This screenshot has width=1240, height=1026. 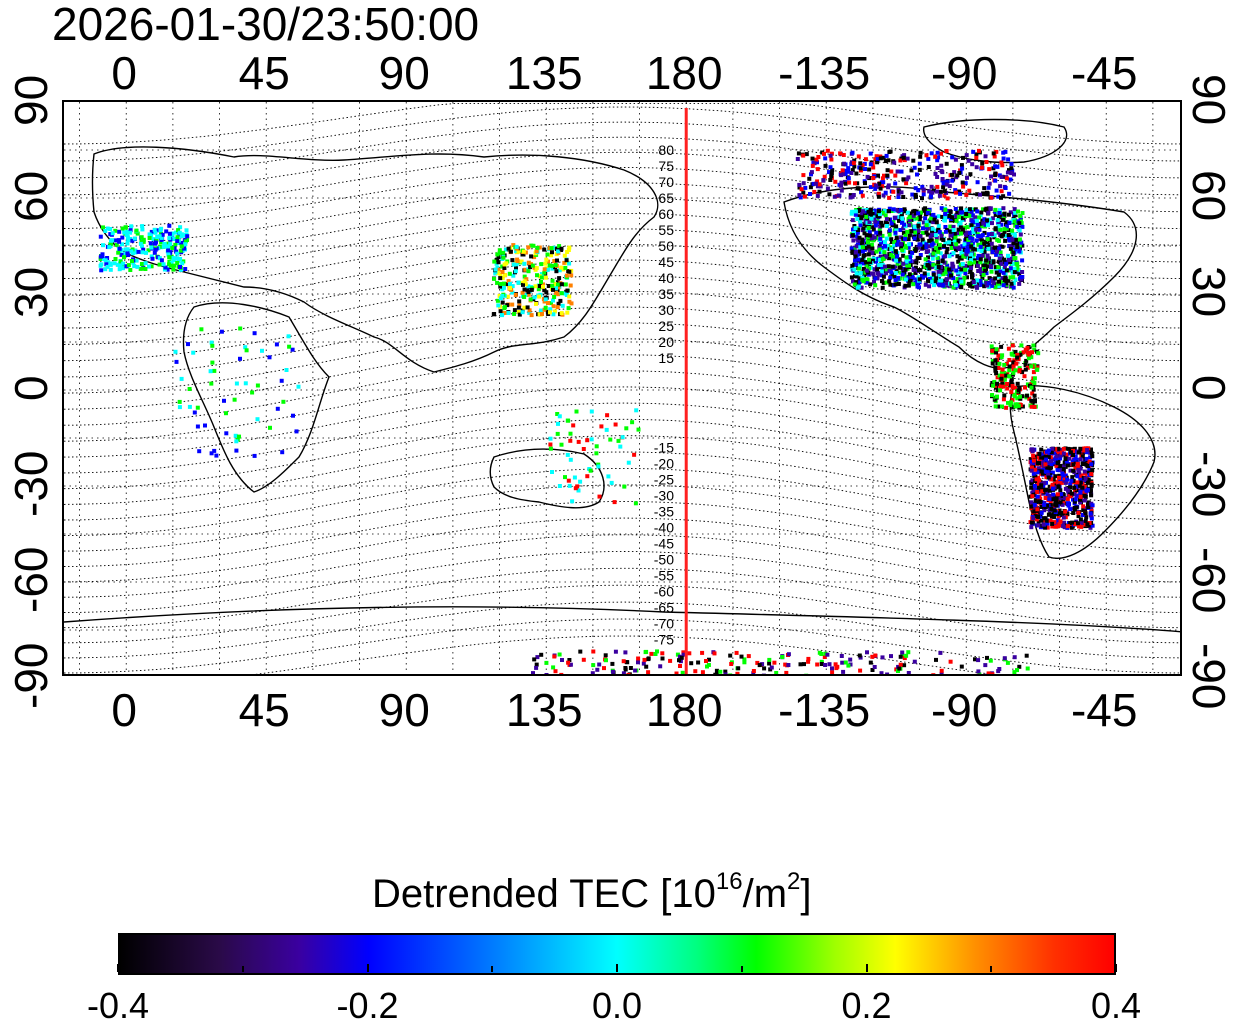 I want to click on bottom-longitude-tick-label: -90, so click(x=964, y=710).